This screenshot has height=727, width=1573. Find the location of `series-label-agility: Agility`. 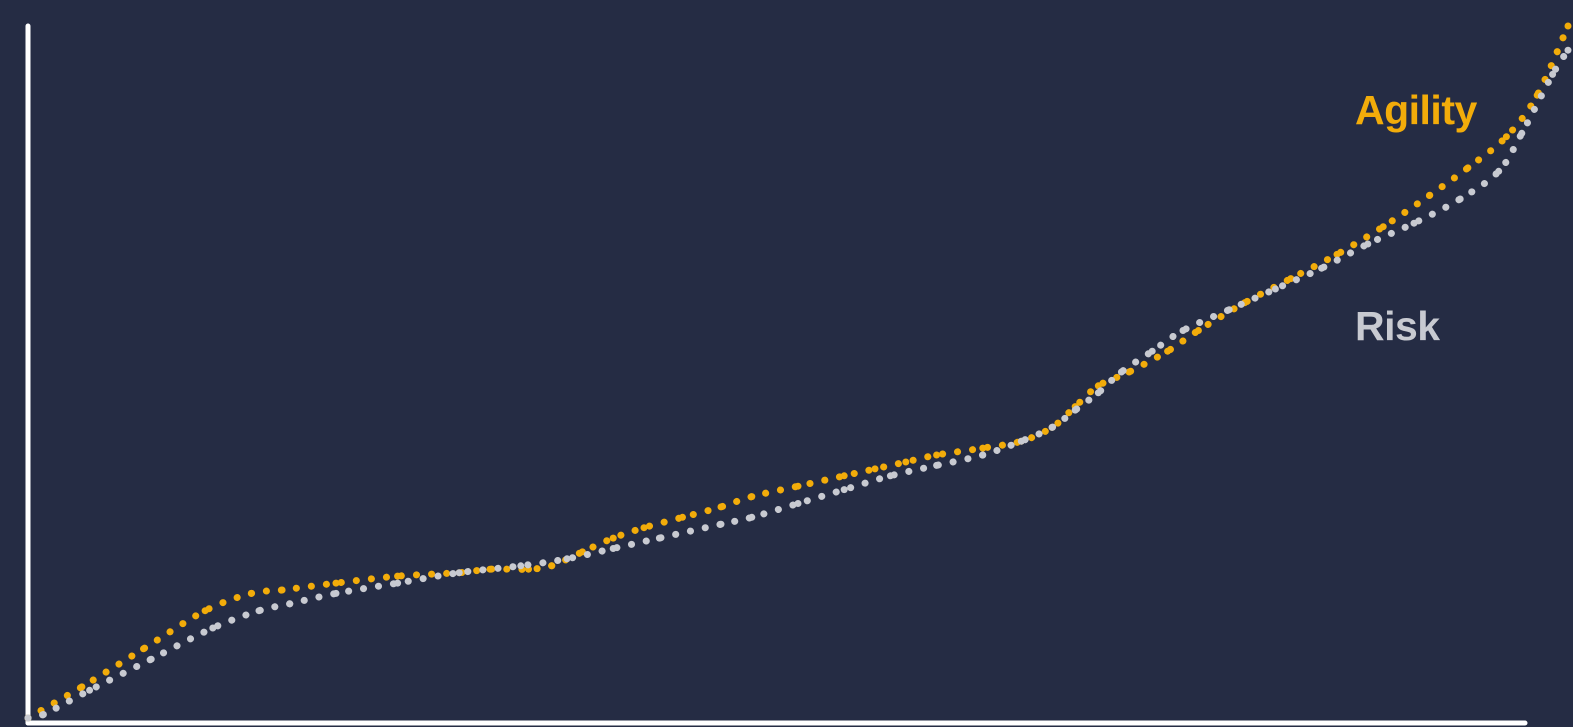

series-label-agility: Agility is located at coordinates (1416, 110).